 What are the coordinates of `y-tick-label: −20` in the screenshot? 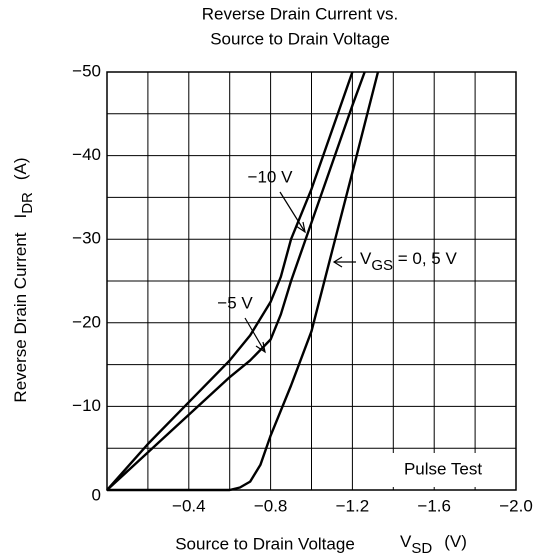 It's located at (86, 321).